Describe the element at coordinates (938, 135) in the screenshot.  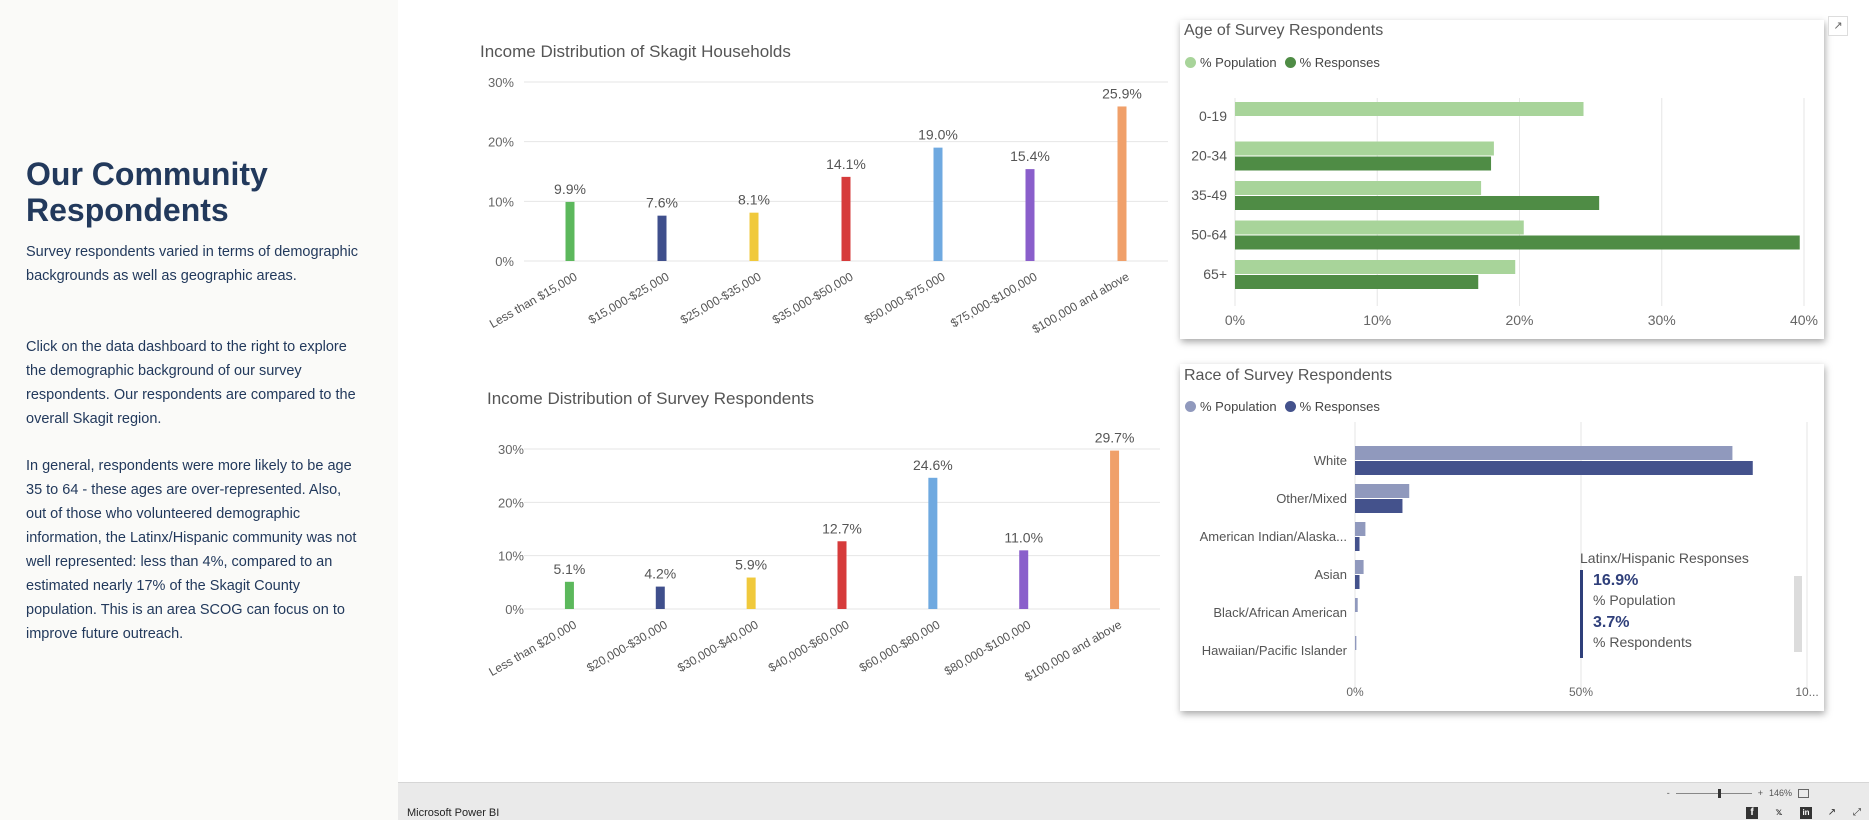
I see `data-label: 19.0%` at that location.